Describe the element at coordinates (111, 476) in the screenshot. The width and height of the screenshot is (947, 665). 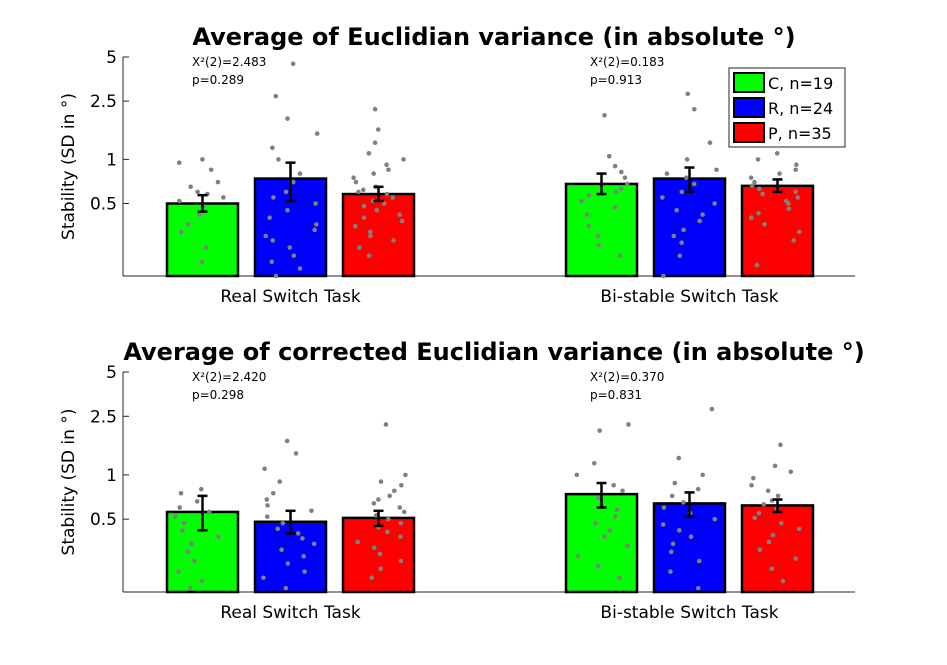
I see `y-tick-label: 1` at that location.